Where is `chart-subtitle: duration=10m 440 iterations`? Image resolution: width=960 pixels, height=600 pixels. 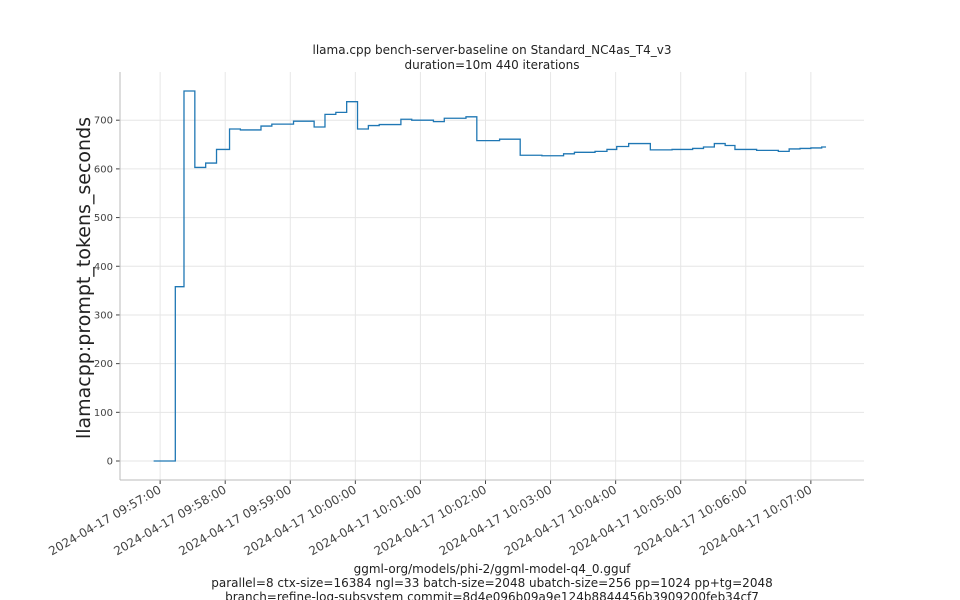 chart-subtitle: duration=10m 440 iterations is located at coordinates (492, 65).